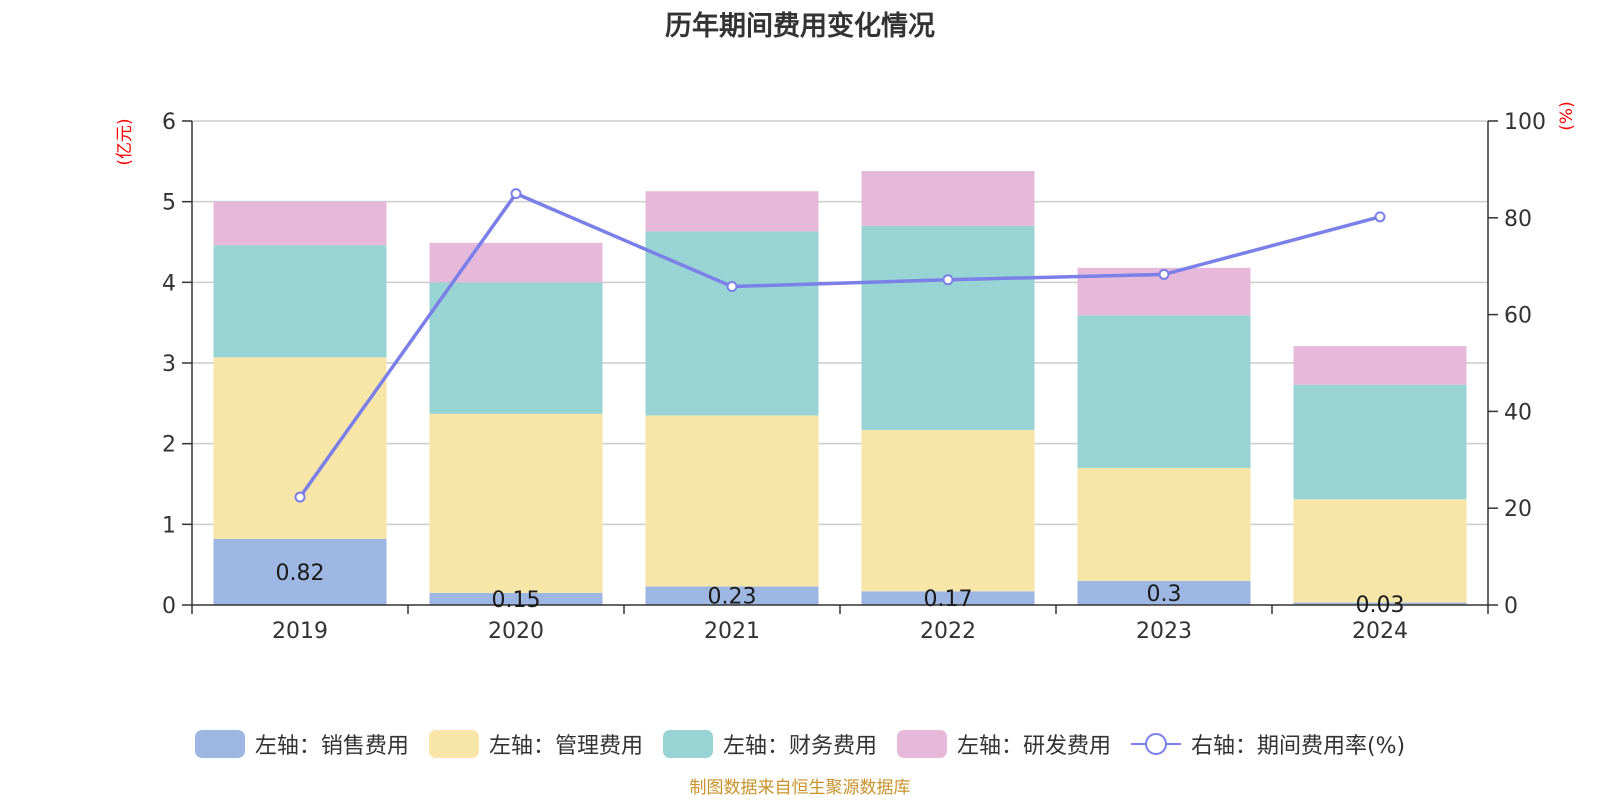 The height and width of the screenshot is (800, 1600). What do you see at coordinates (125, 141) in the screenshot?
I see `left-axis-unit-label: (亿元)` at bounding box center [125, 141].